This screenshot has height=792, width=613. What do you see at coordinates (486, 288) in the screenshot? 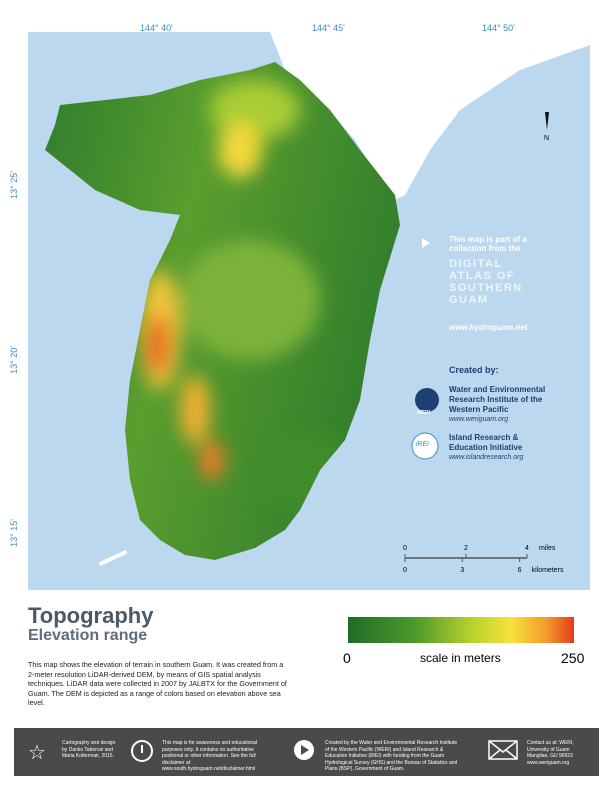
I see `atlas-title-line: SOUTHERN` at bounding box center [486, 288].